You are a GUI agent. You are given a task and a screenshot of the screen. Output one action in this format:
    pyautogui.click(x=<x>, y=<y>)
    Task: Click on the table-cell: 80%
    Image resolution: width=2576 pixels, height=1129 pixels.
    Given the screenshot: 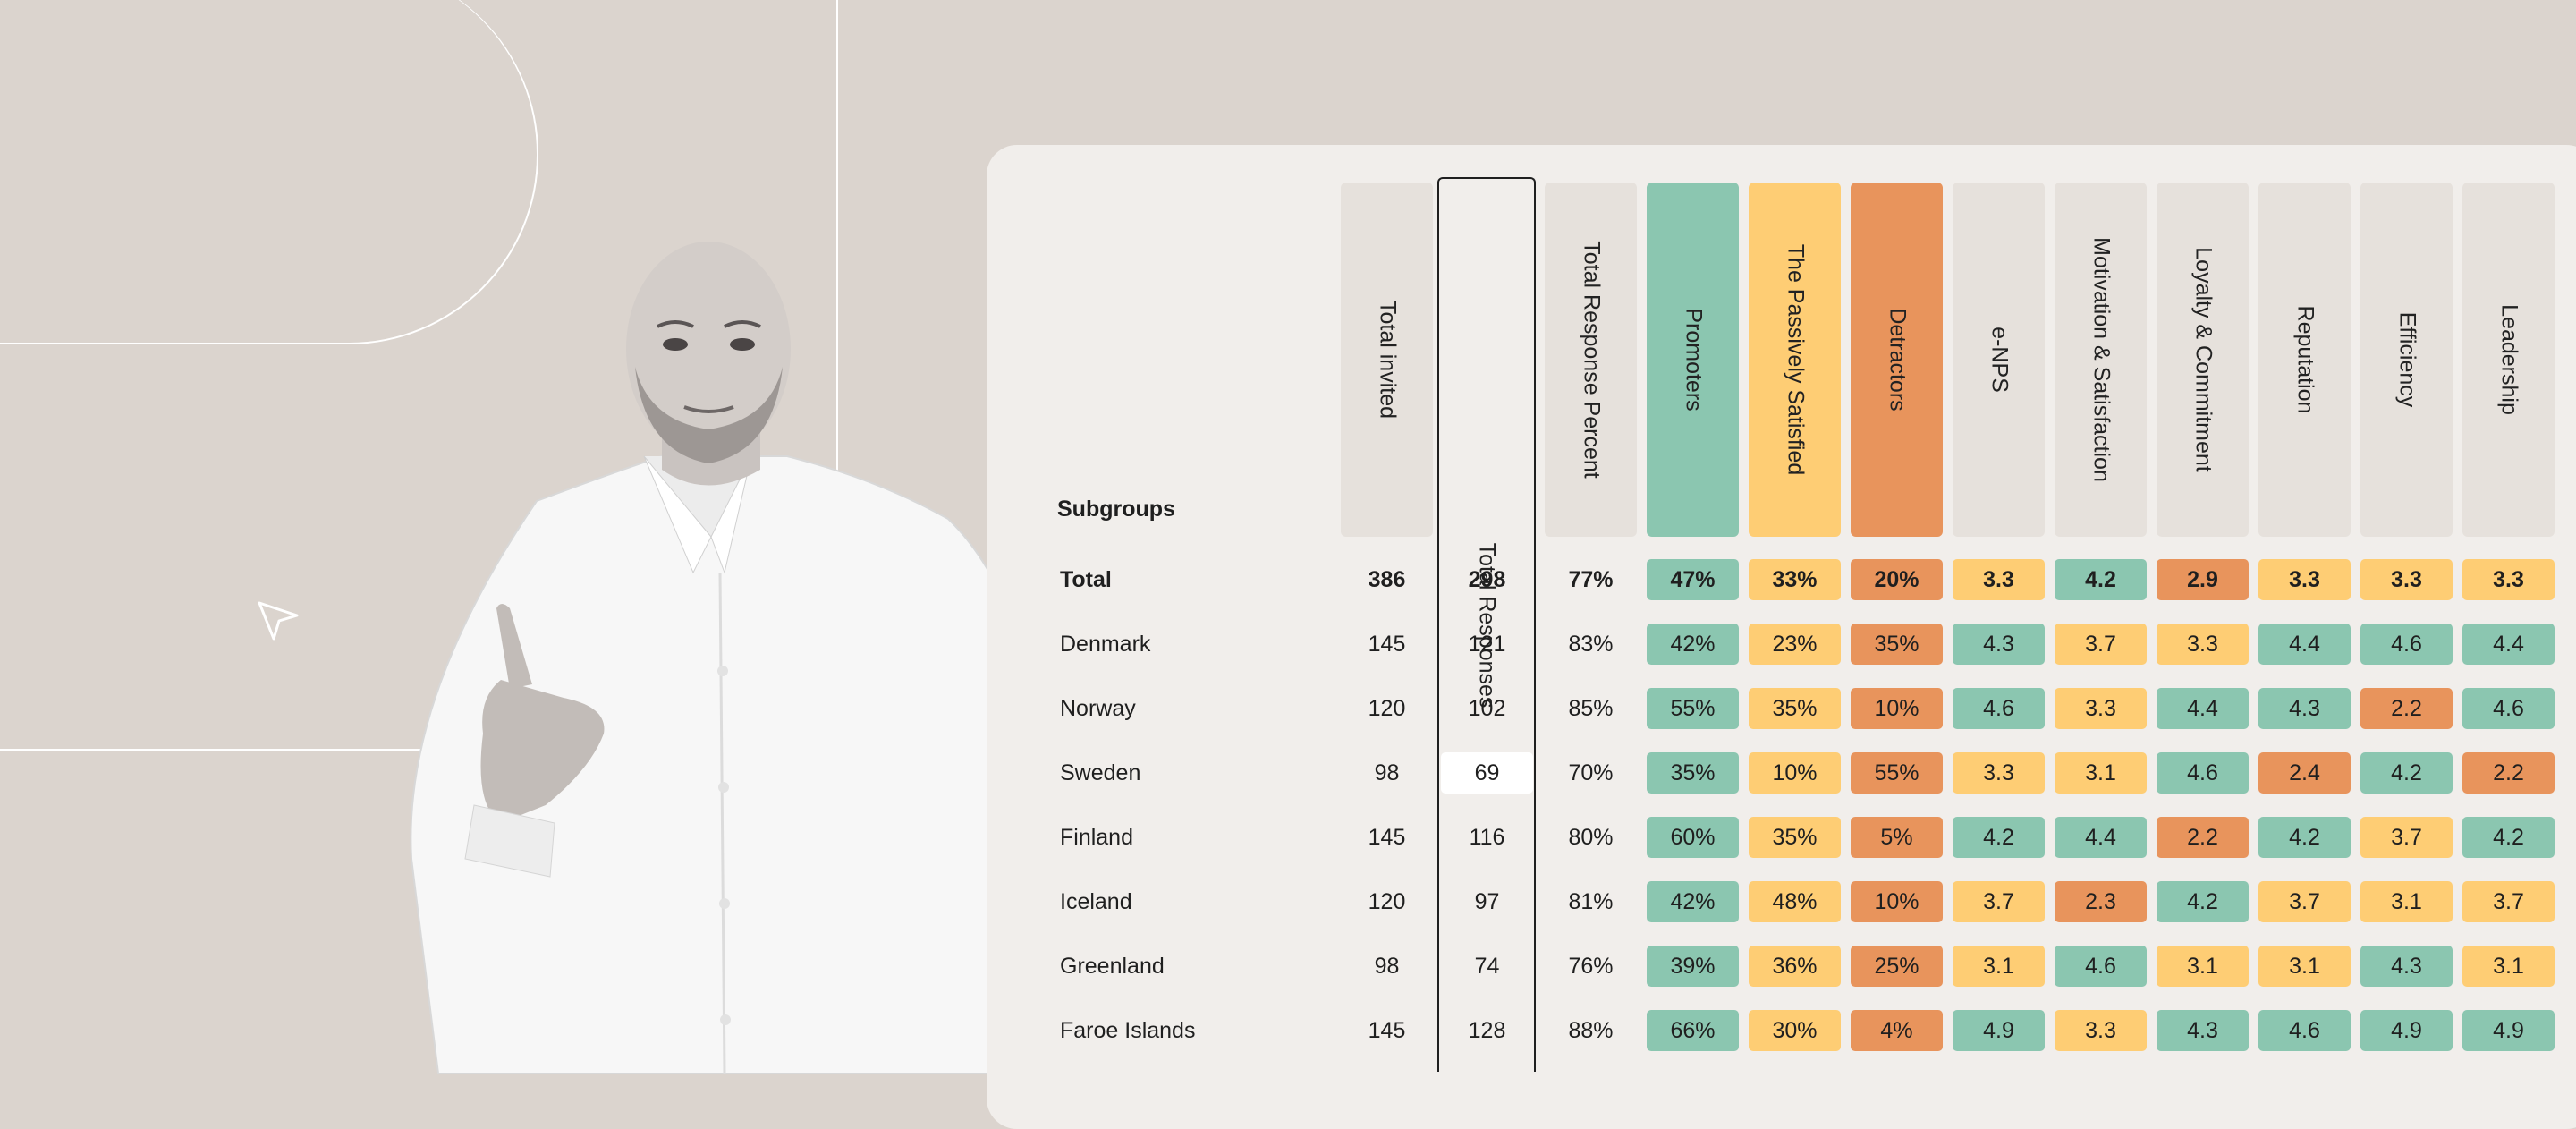 What is the action you would take?
    pyautogui.click(x=1591, y=838)
    